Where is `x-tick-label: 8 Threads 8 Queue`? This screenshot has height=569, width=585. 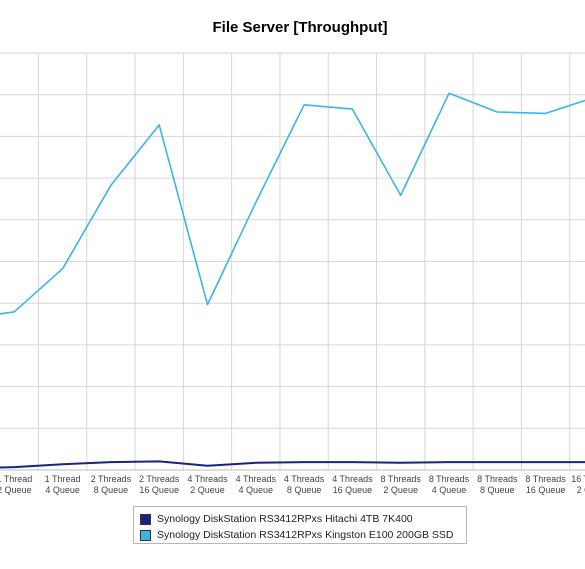 x-tick-label: 8 Threads 8 Queue is located at coordinates (497, 484).